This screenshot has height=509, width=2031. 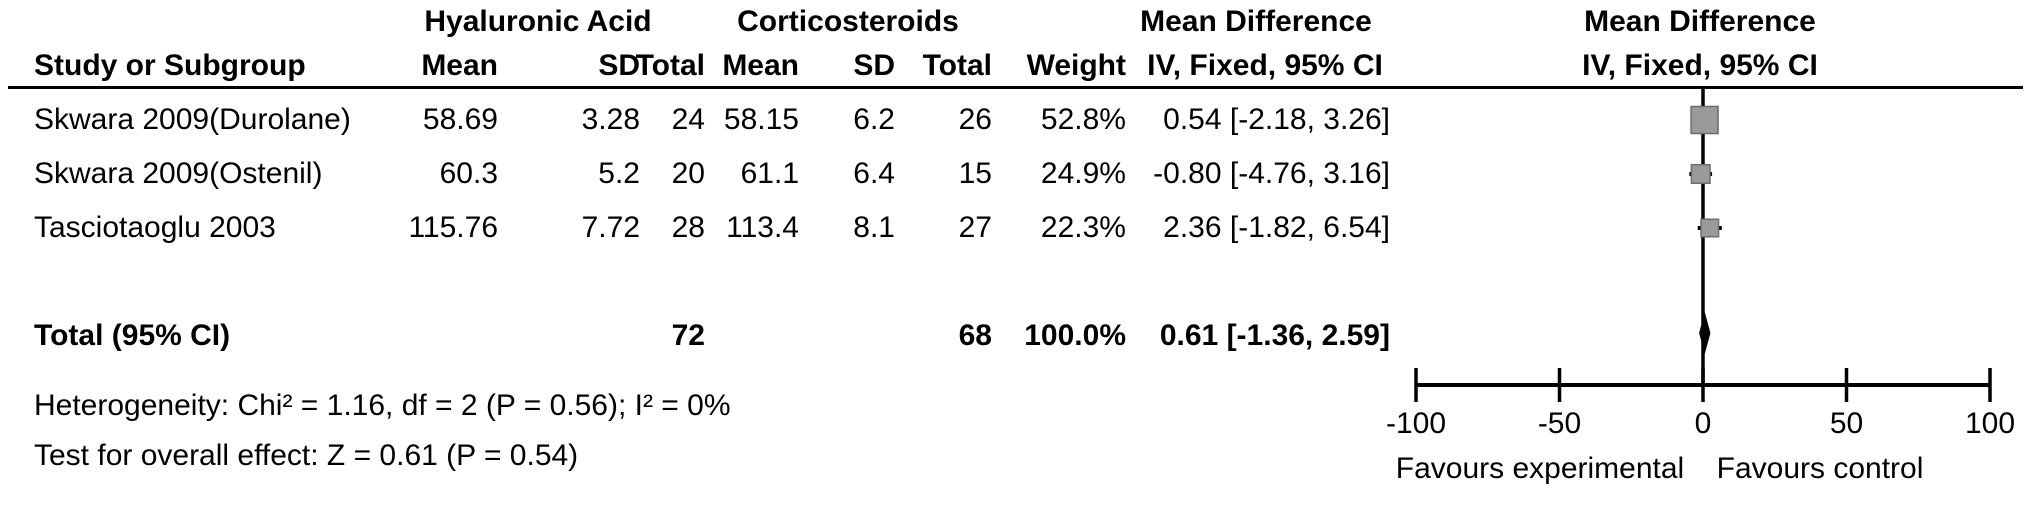 I want to click on total-exp: 28, so click(x=688, y=227).